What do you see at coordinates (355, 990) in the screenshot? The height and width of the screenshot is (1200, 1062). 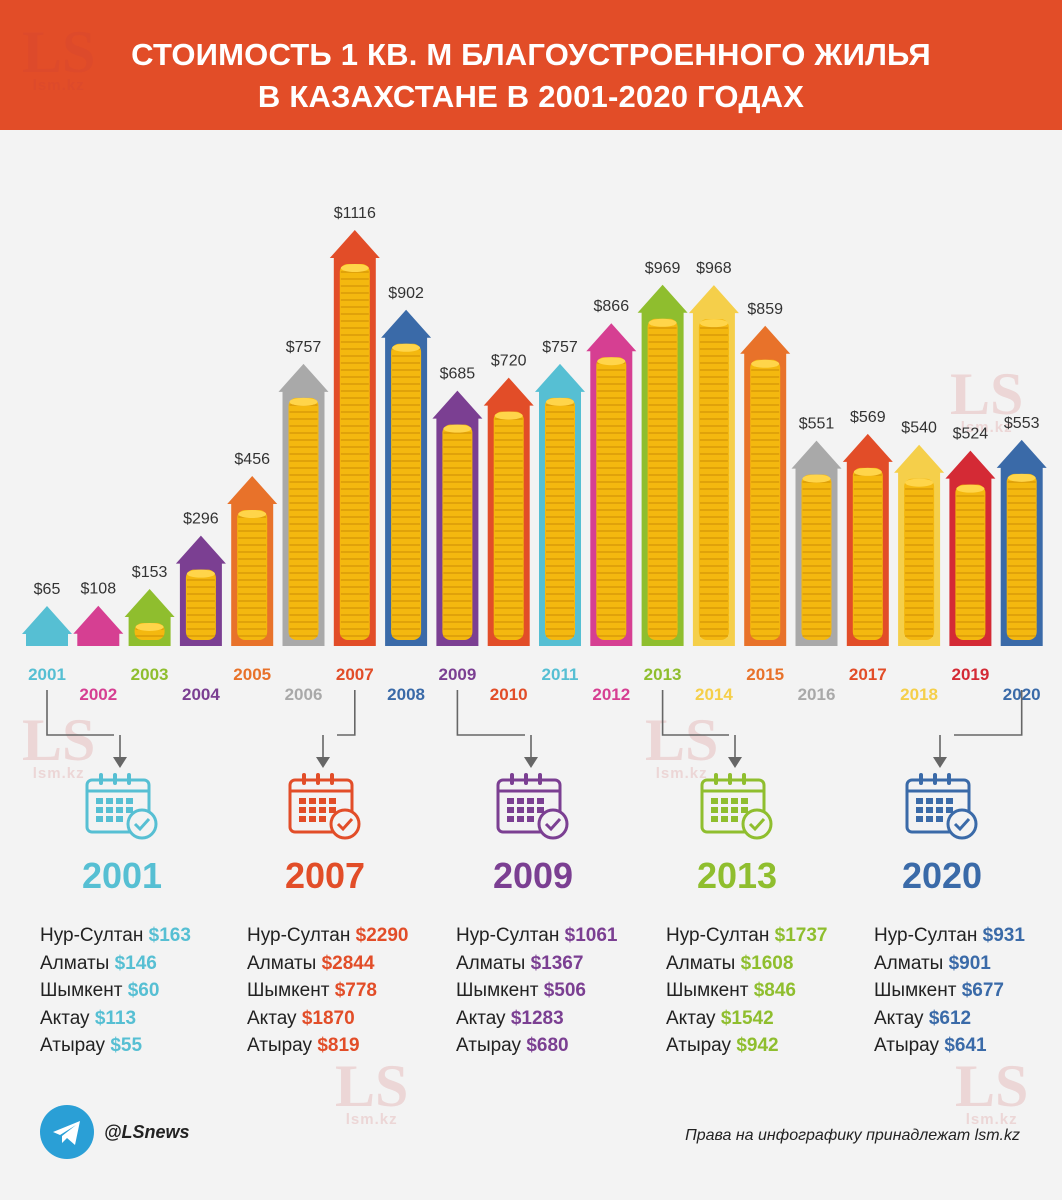 I see `city-price-value: $778` at bounding box center [355, 990].